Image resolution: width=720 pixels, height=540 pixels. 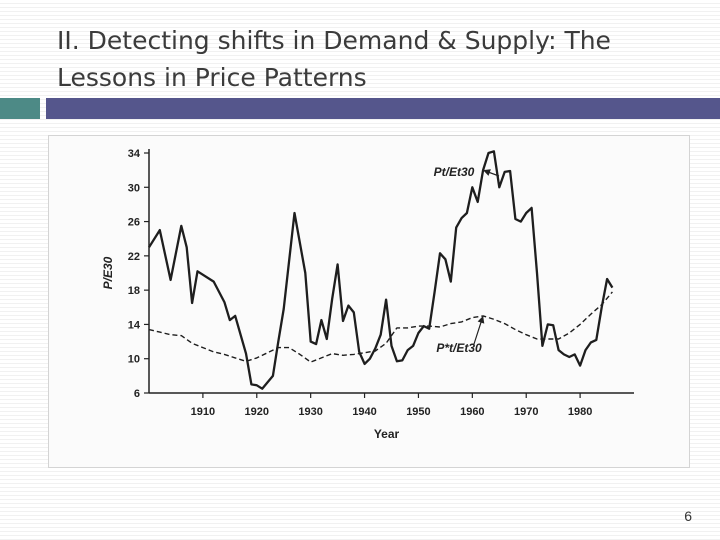 I want to click on x-tick-label: 1970, so click(x=526, y=412).